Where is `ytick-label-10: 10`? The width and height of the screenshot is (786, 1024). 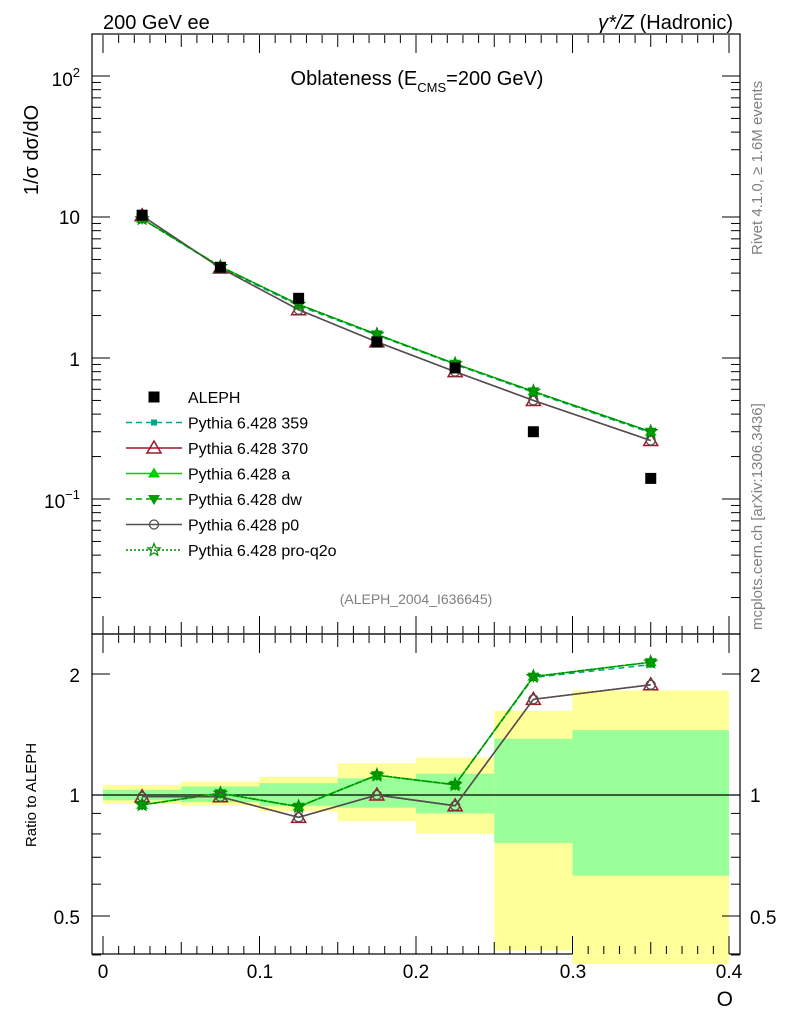
ytick-label-10: 10 is located at coordinates (69, 218).